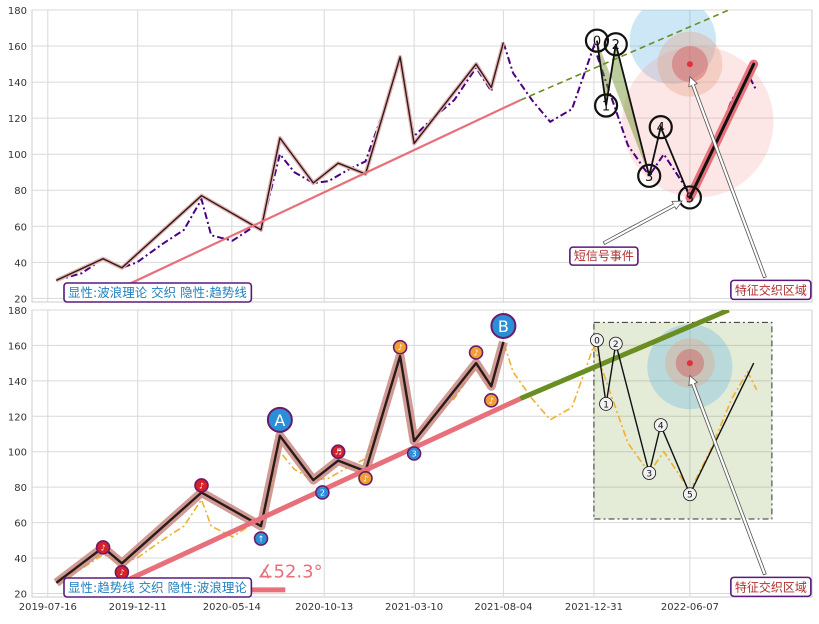 Image resolution: width=819 pixels, height=624 pixels. I want to click on wave-marker-label: 4, so click(661, 128).